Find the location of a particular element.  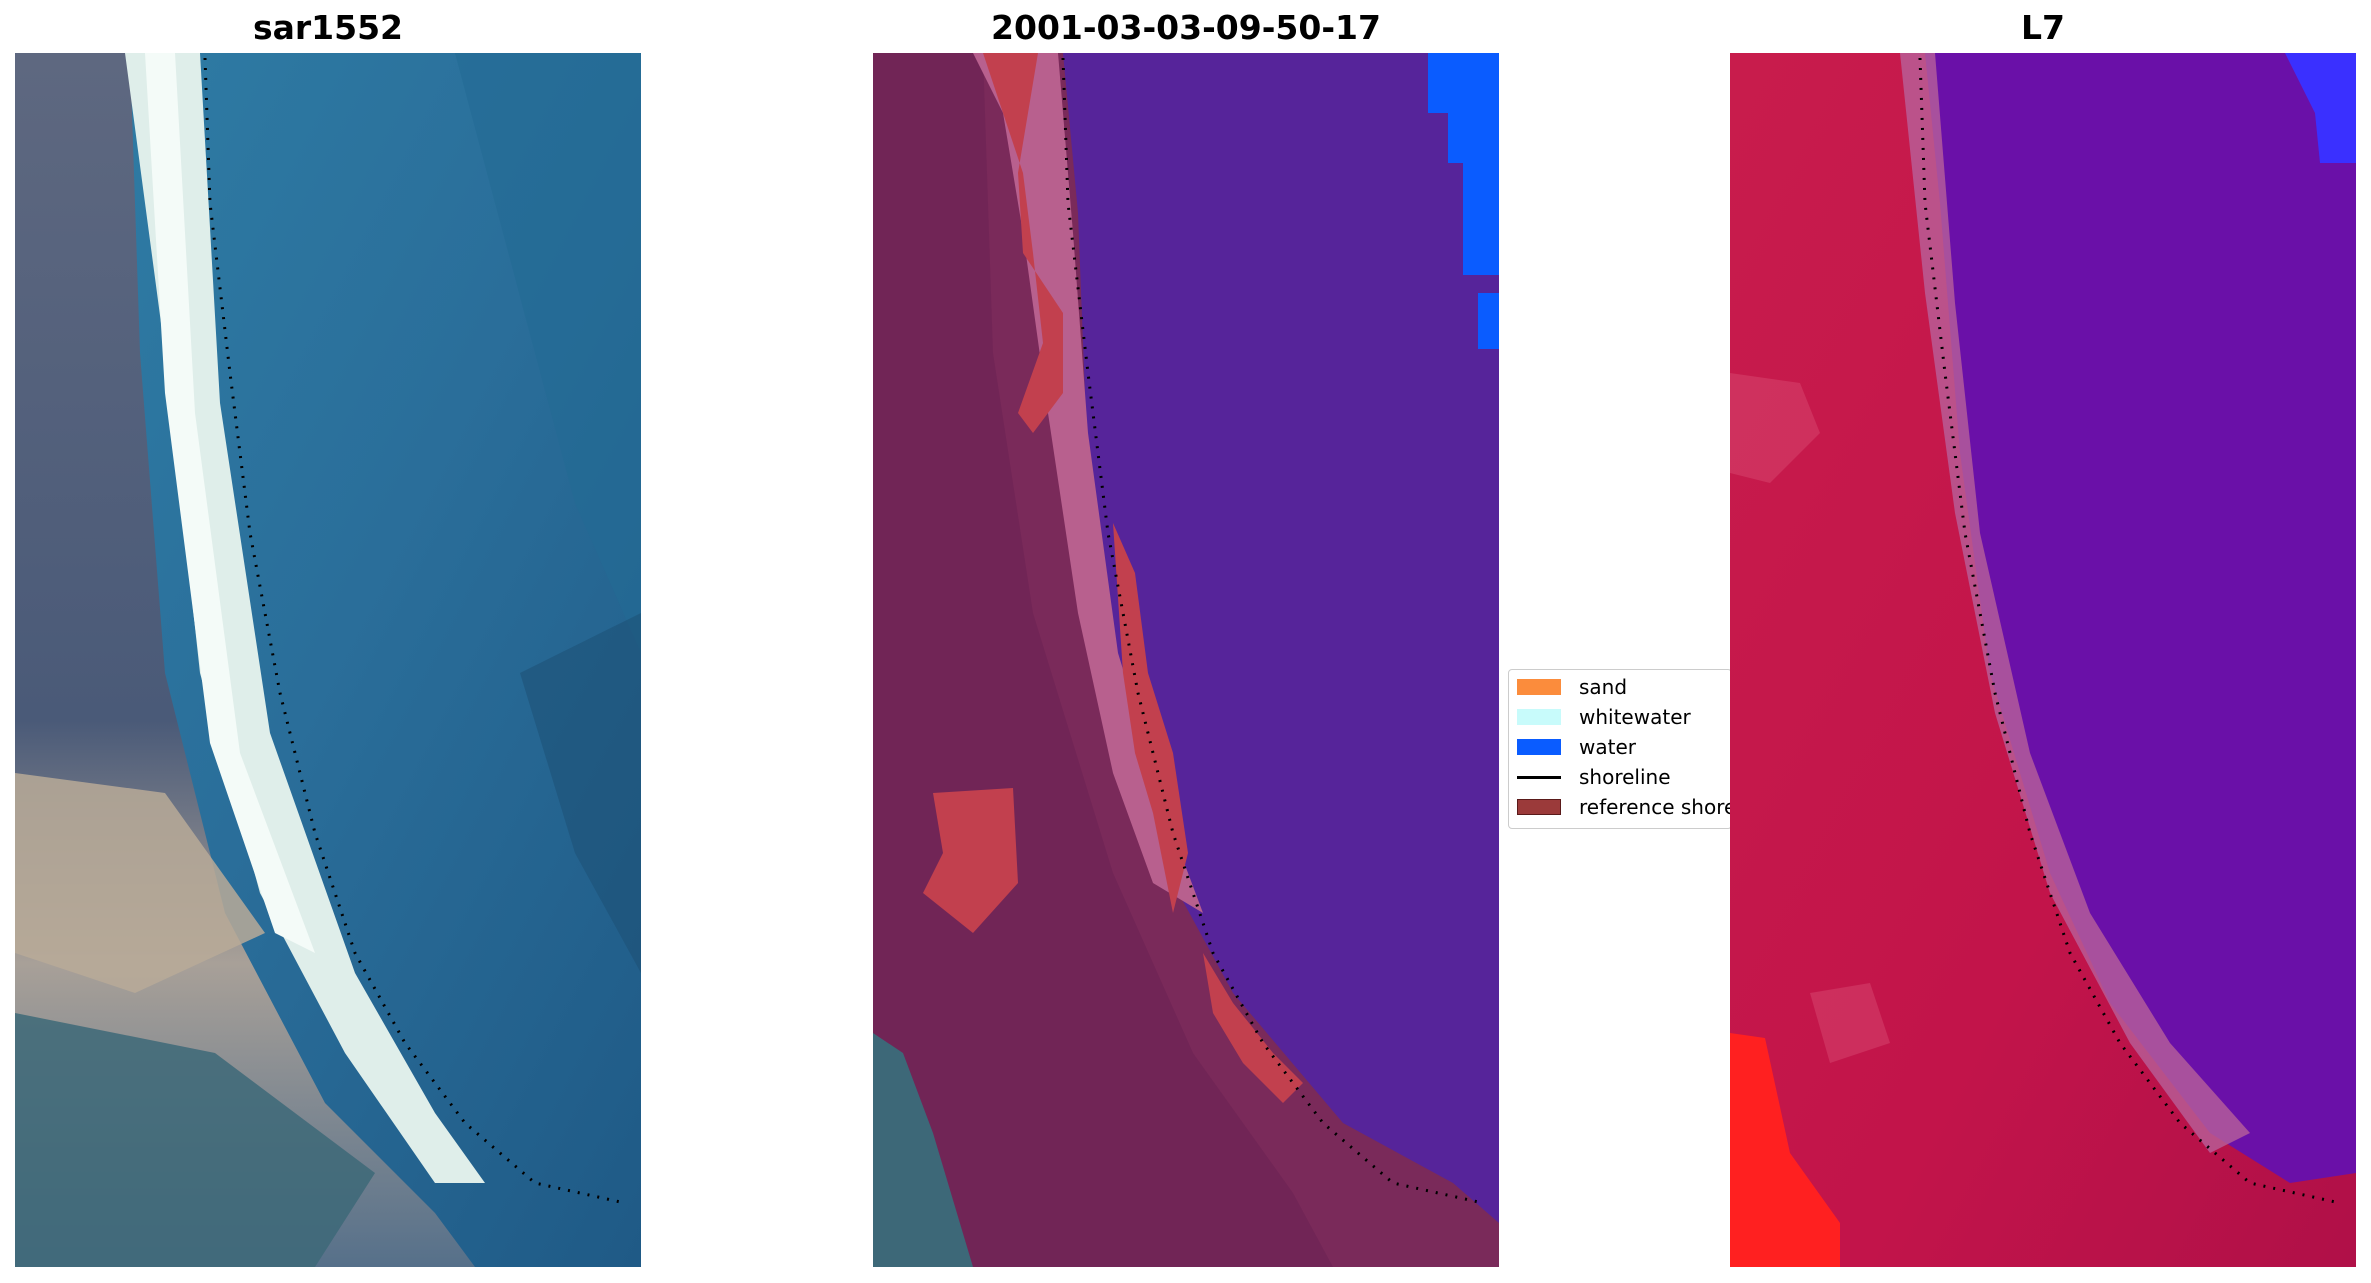

rgb-panel-title: sar1552 is located at coordinates (328, 27).